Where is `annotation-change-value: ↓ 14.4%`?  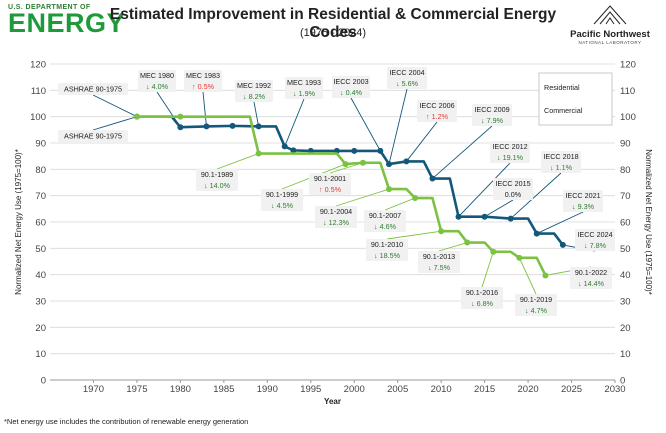
annotation-change-value: ↓ 14.4% is located at coordinates (591, 283).